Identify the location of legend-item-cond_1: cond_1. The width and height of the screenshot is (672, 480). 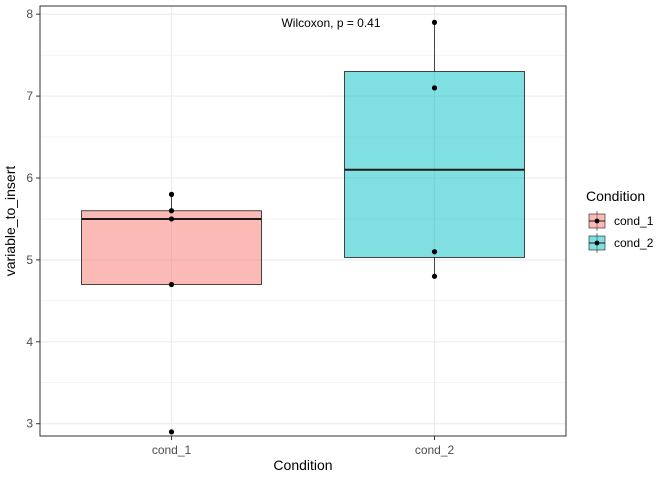
(621, 221).